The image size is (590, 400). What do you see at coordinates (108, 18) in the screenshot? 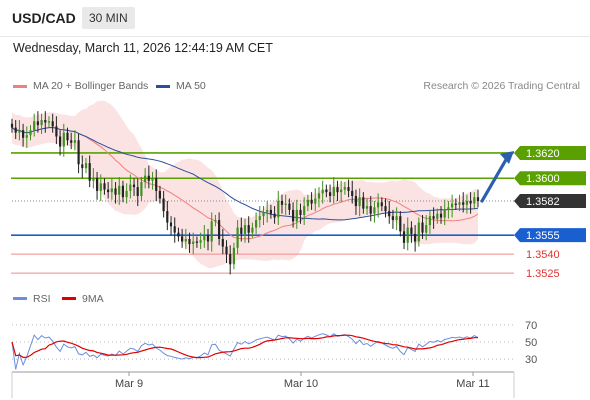
I see `timeframe-button: 30 MIN` at bounding box center [108, 18].